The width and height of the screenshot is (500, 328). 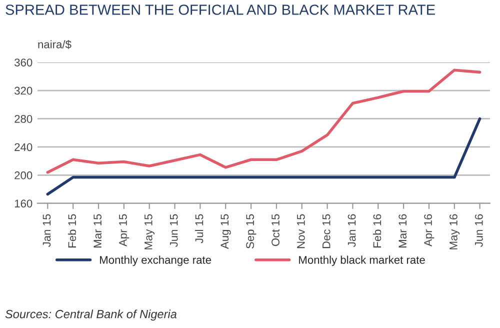 I want to click on y-tick-label: 360, so click(x=23, y=62).